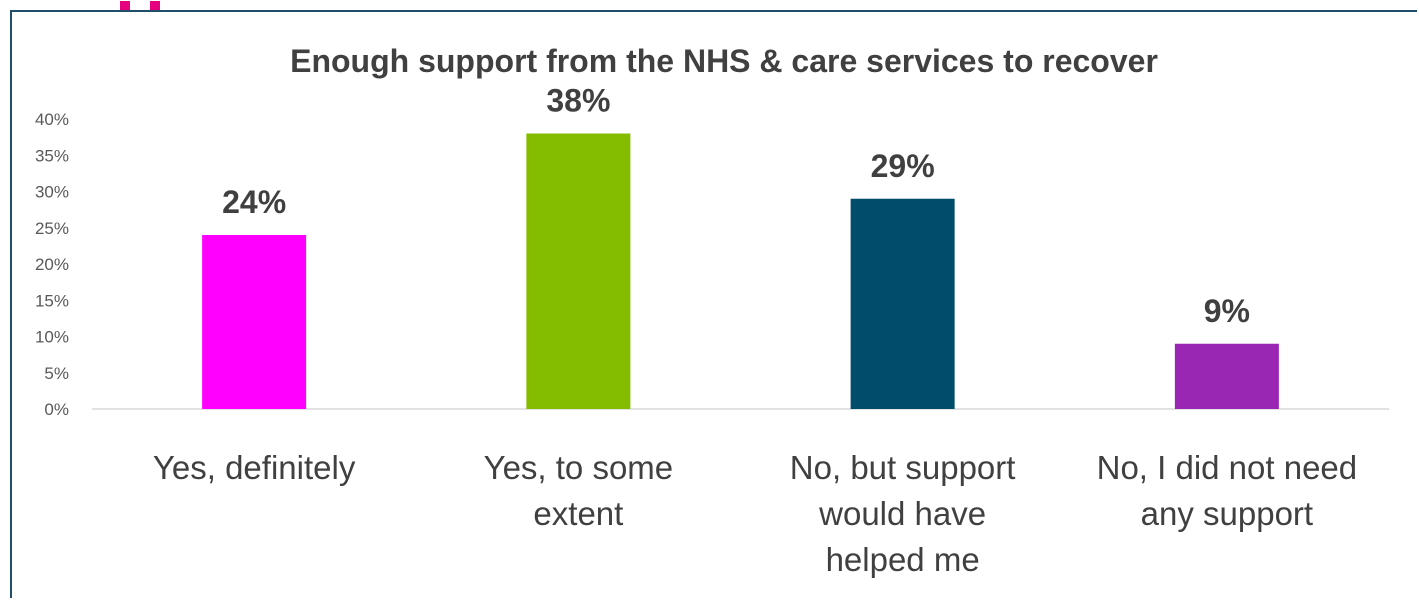 This screenshot has width=1419, height=605. Describe the element at coordinates (254, 202) in the screenshot. I see `data-label: 24%` at that location.